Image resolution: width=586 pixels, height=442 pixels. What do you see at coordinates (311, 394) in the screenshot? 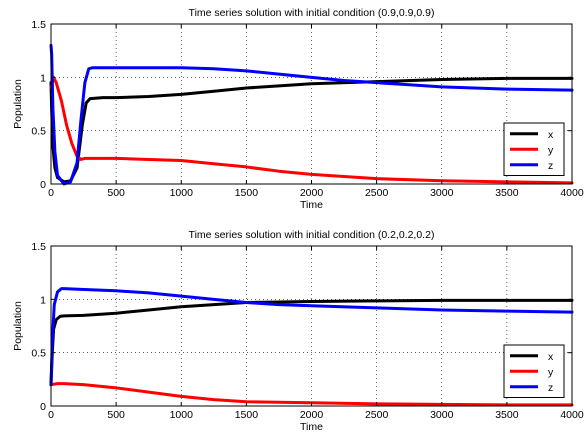
I see `series-line-y` at bounding box center [311, 394].